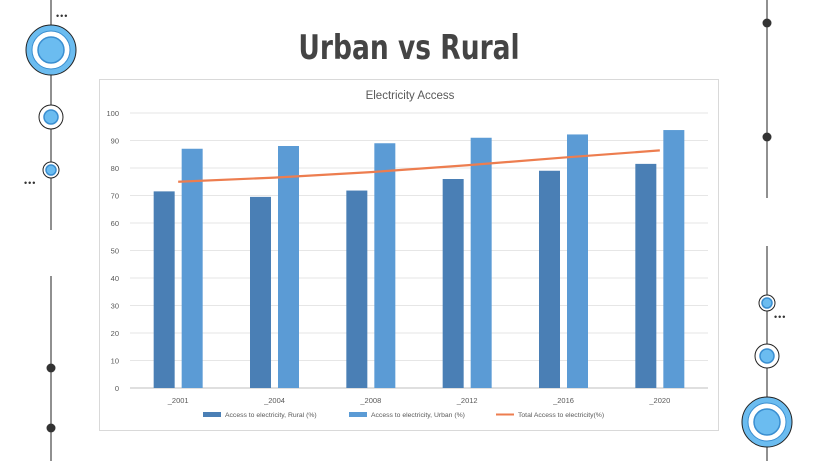 Image resolution: width=818 pixels, height=461 pixels. I want to click on y-tick-label: 60, so click(115, 223).